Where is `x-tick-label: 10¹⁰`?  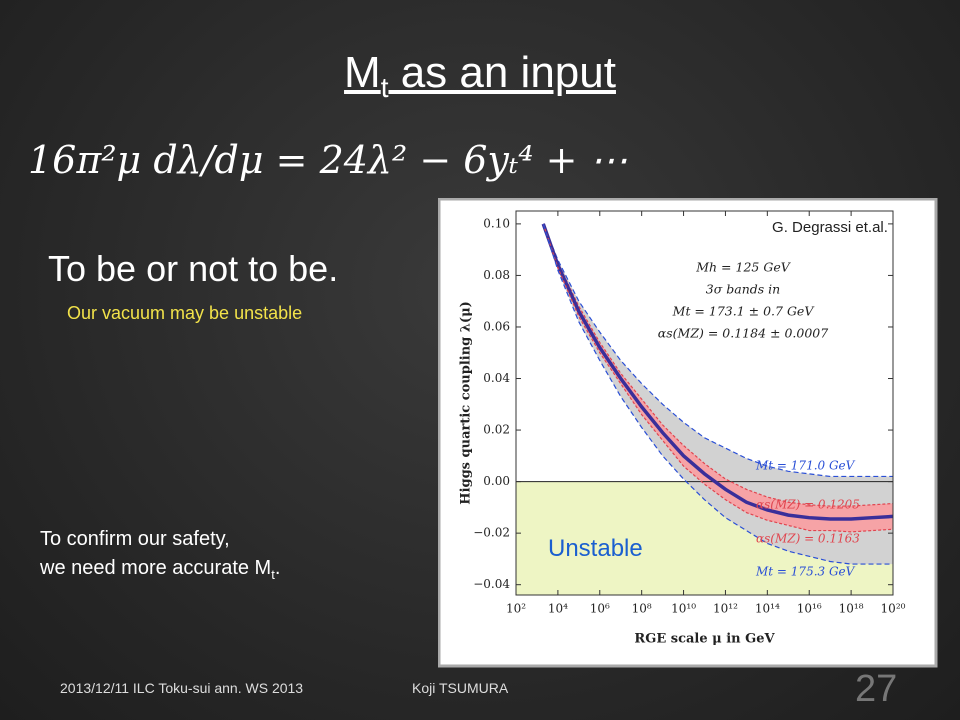
x-tick-label: 10¹⁰ is located at coordinates (683, 609).